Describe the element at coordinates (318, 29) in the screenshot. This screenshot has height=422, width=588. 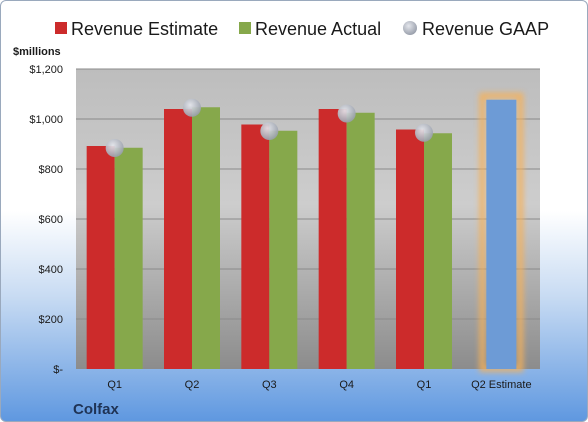
I see `legend-label-revenue-actual: Revenue Actual` at that location.